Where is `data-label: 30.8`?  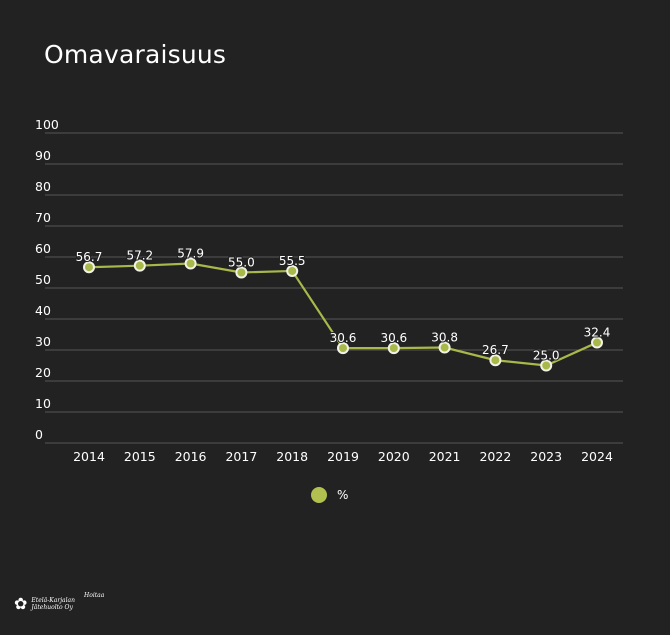 data-label: 30.8 is located at coordinates (444, 338).